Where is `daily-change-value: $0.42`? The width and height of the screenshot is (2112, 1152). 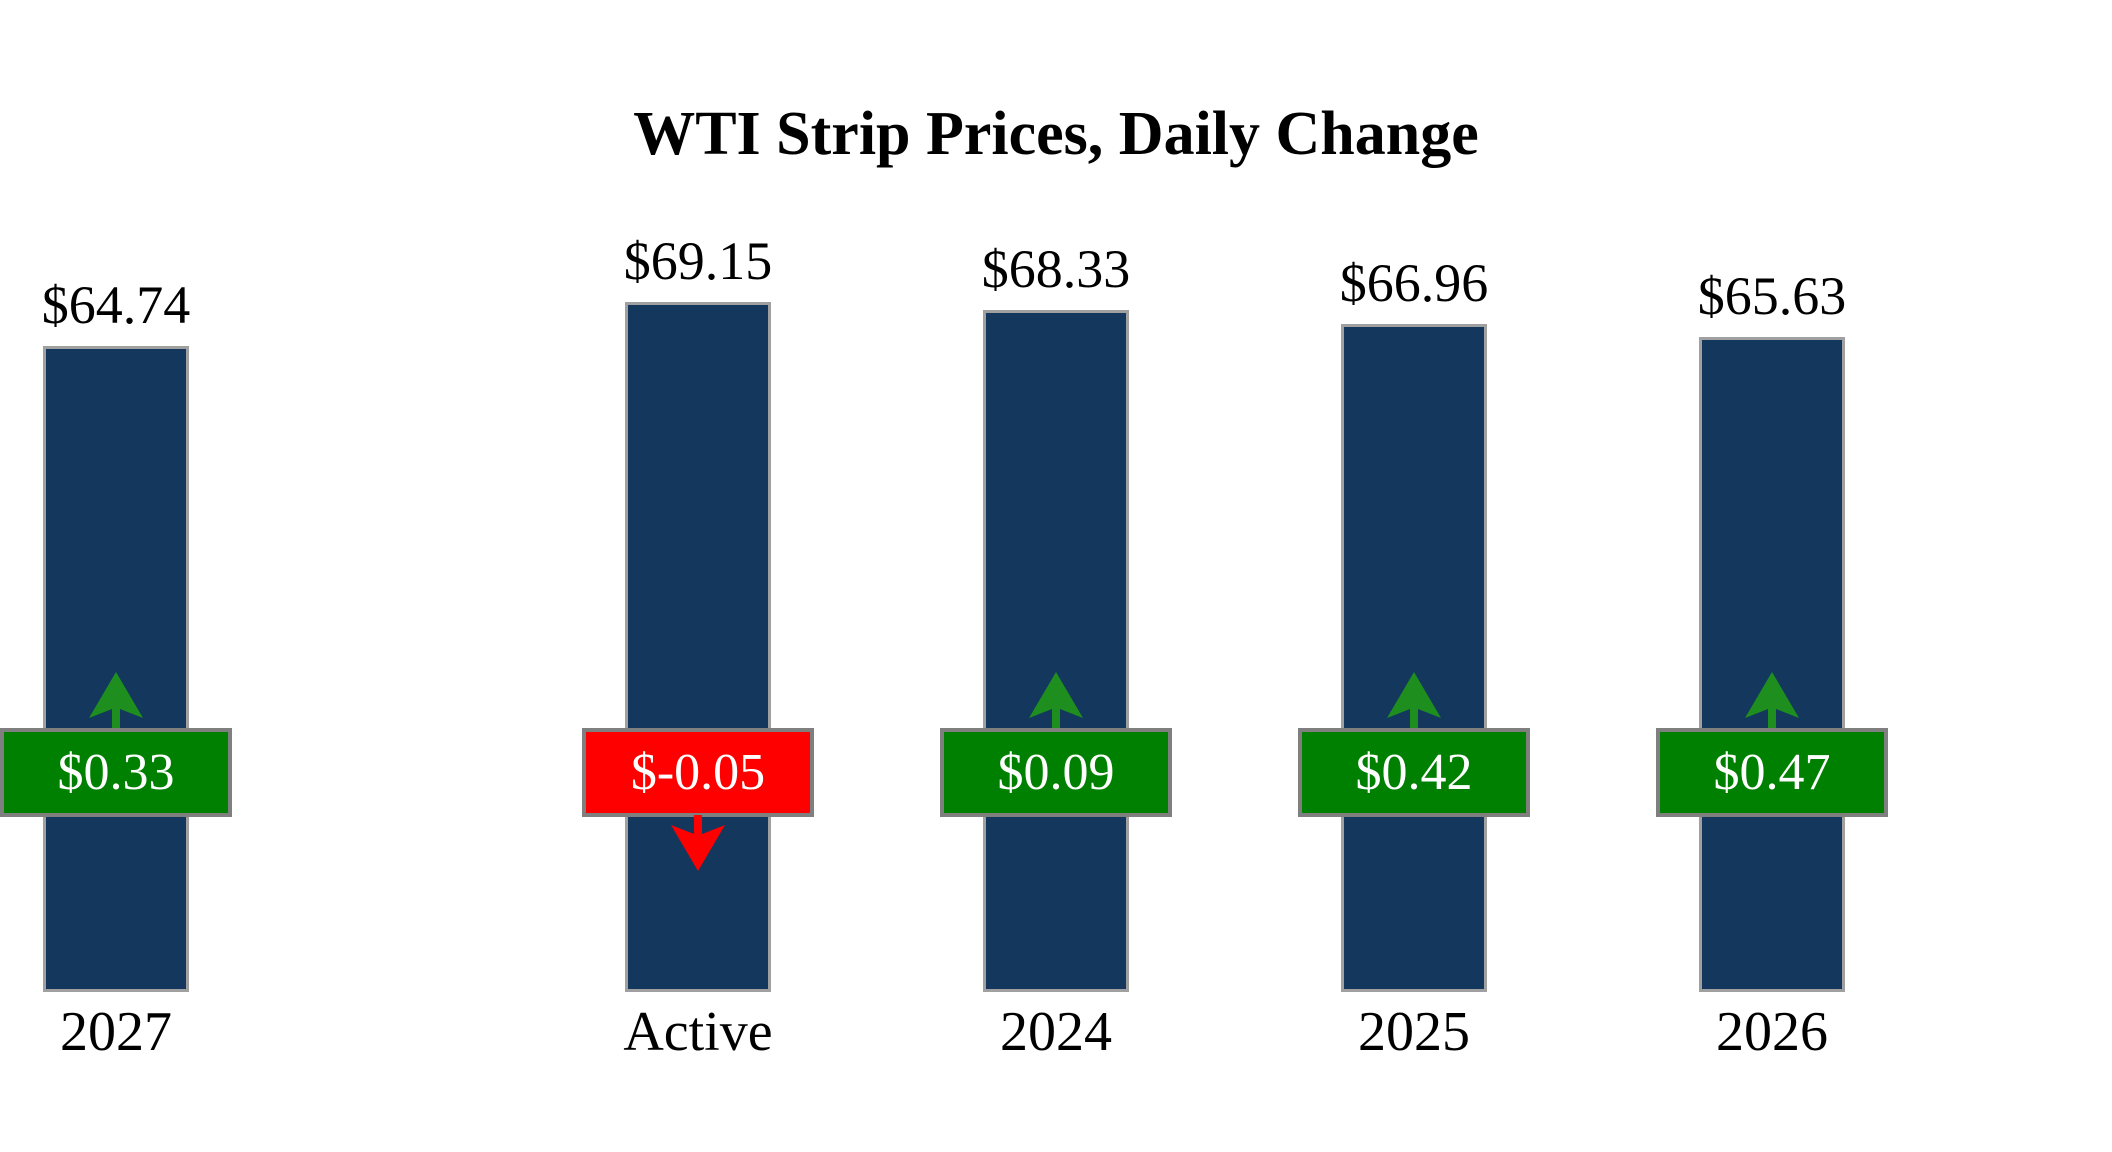 daily-change-value: $0.42 is located at coordinates (1414, 772).